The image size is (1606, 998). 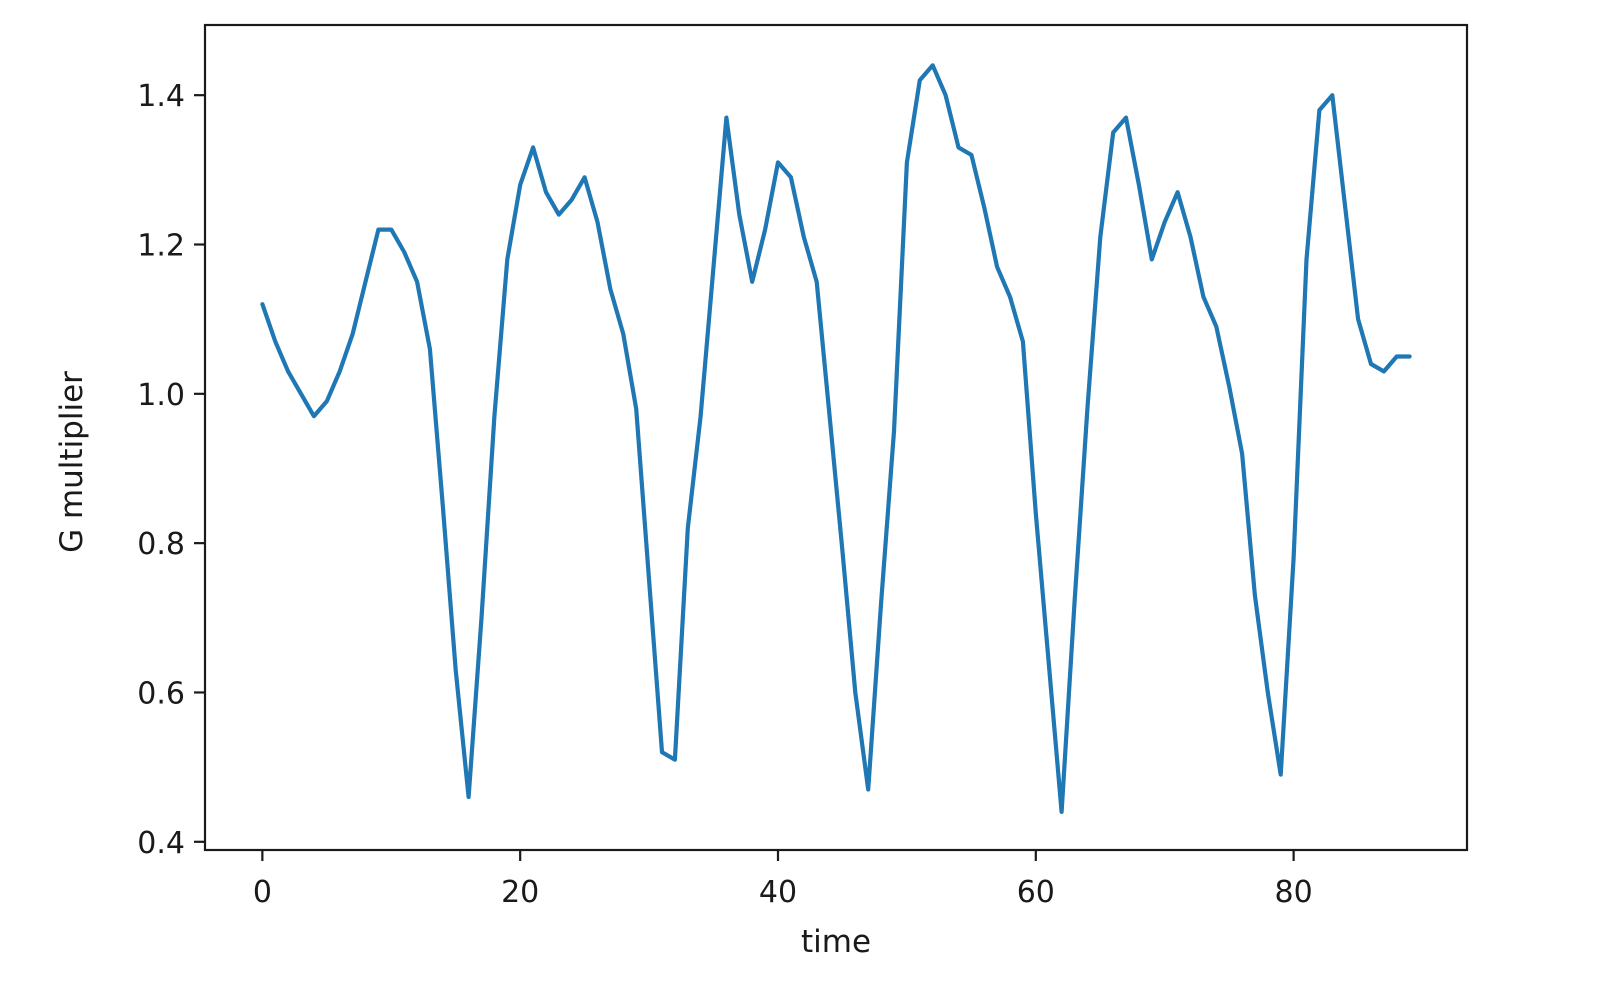 What do you see at coordinates (778, 892) in the screenshot?
I see `x-tick-label: 40` at bounding box center [778, 892].